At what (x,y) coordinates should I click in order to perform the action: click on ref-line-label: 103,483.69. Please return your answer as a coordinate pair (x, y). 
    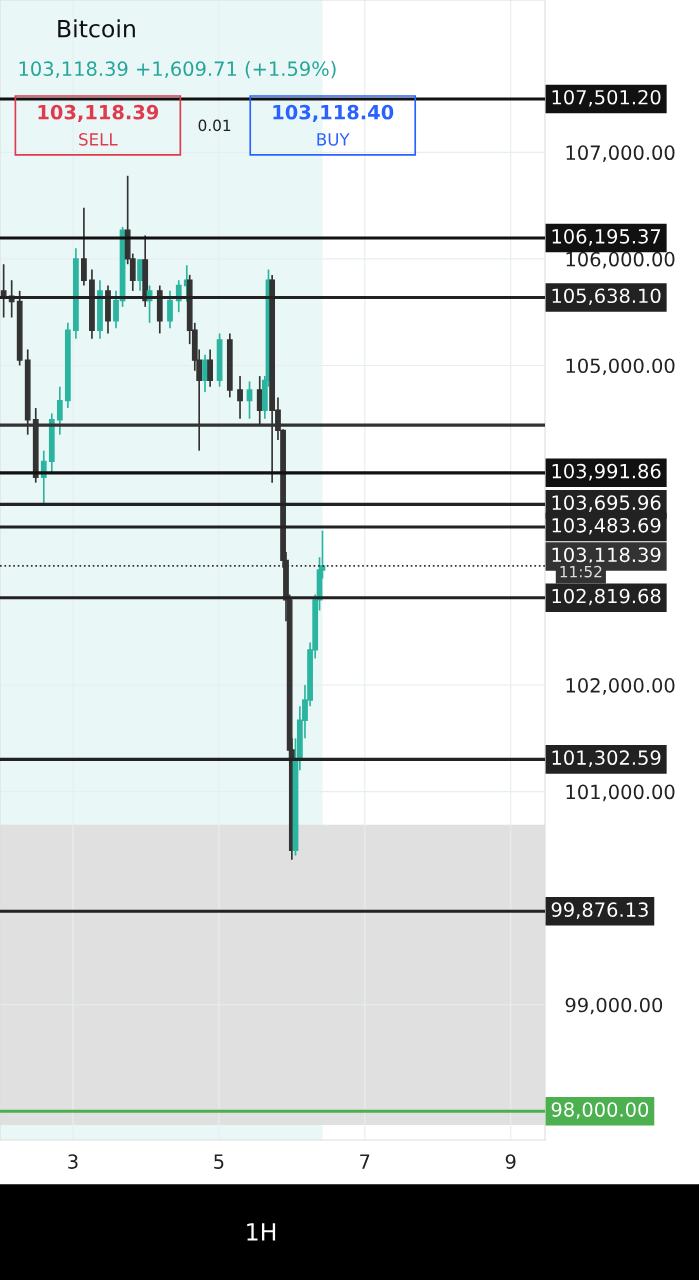
    Looking at the image, I should click on (606, 526).